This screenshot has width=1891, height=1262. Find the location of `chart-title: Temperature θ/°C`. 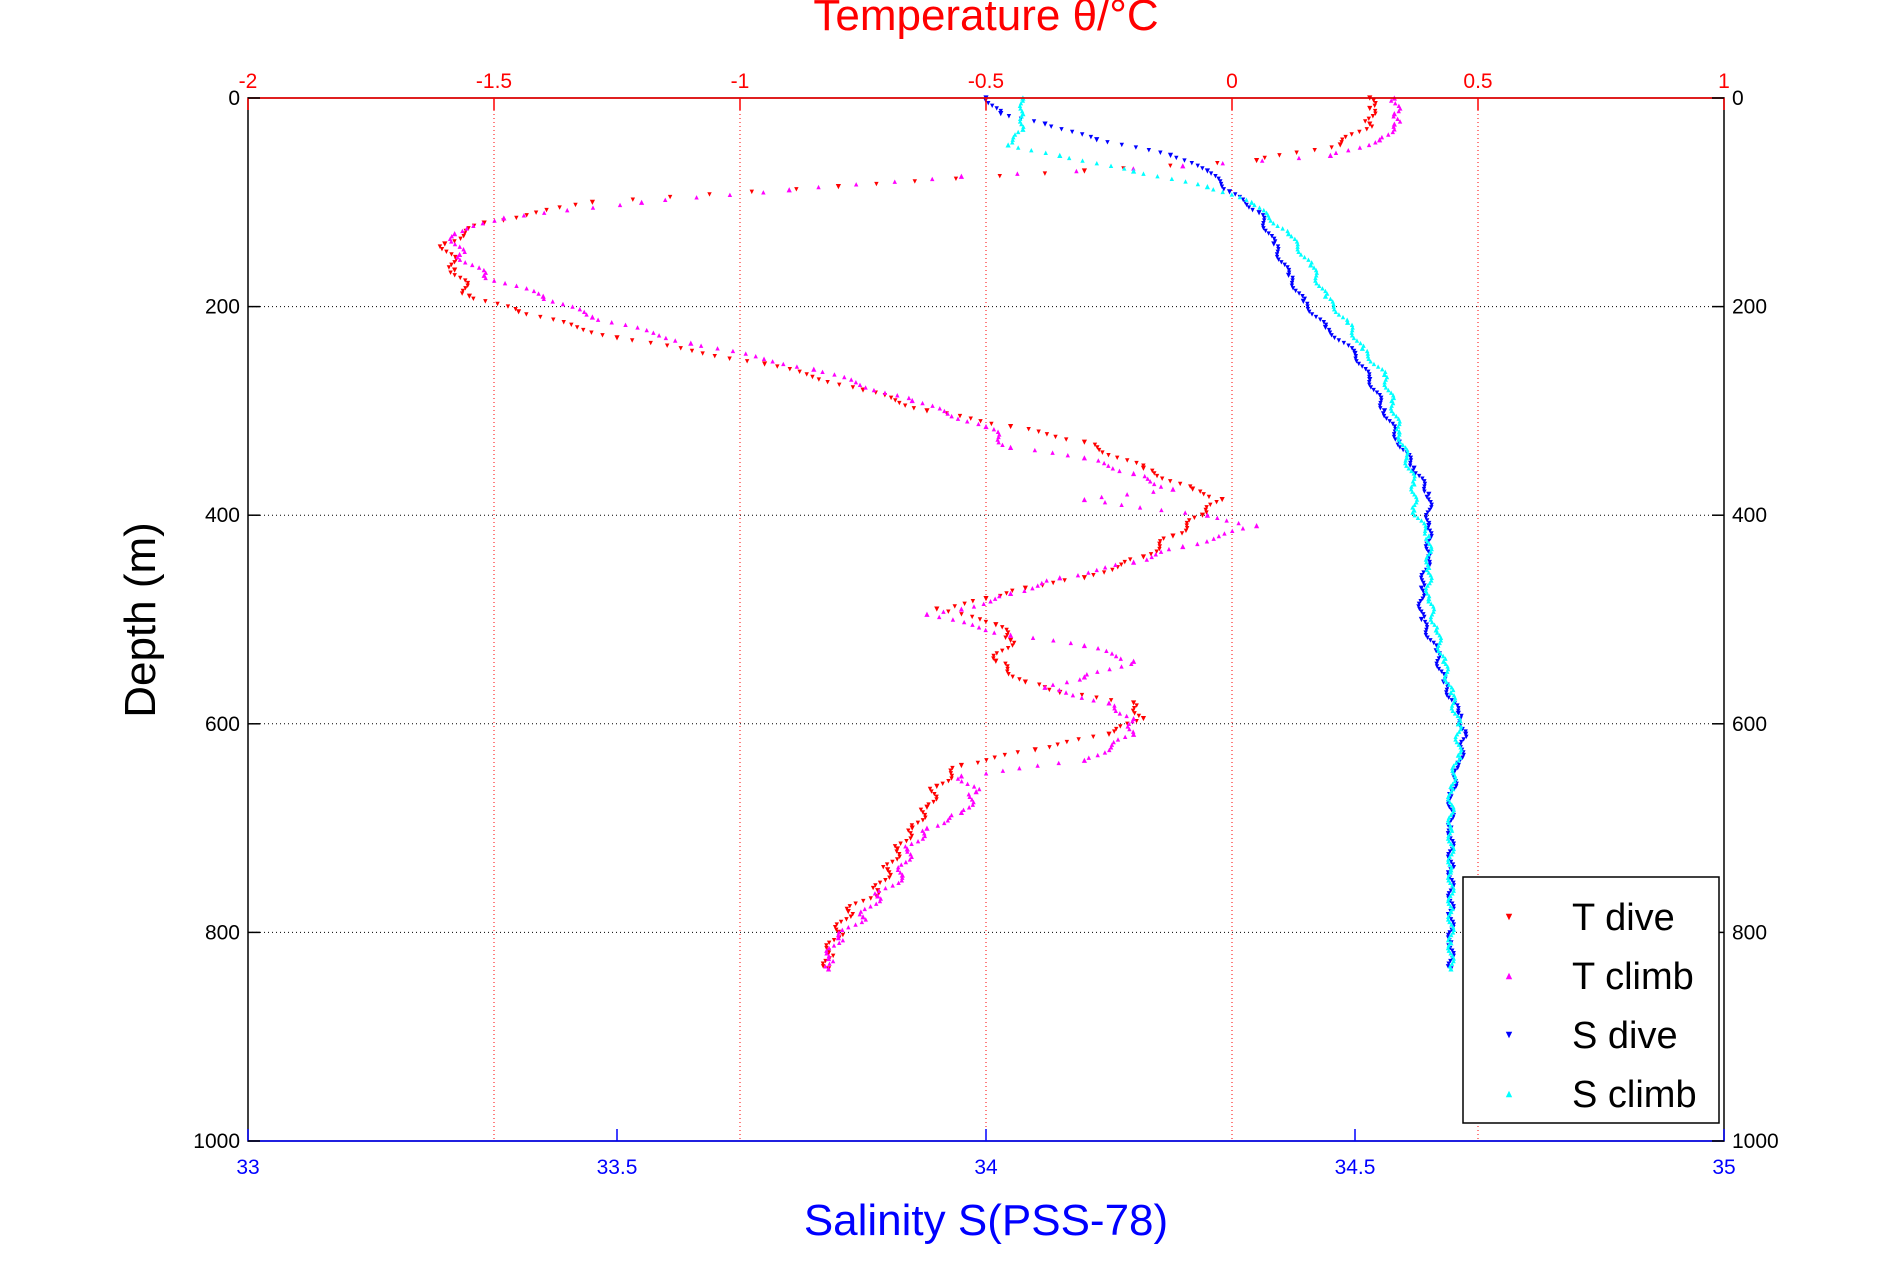

chart-title: Temperature θ/°C is located at coordinates (985, 20).